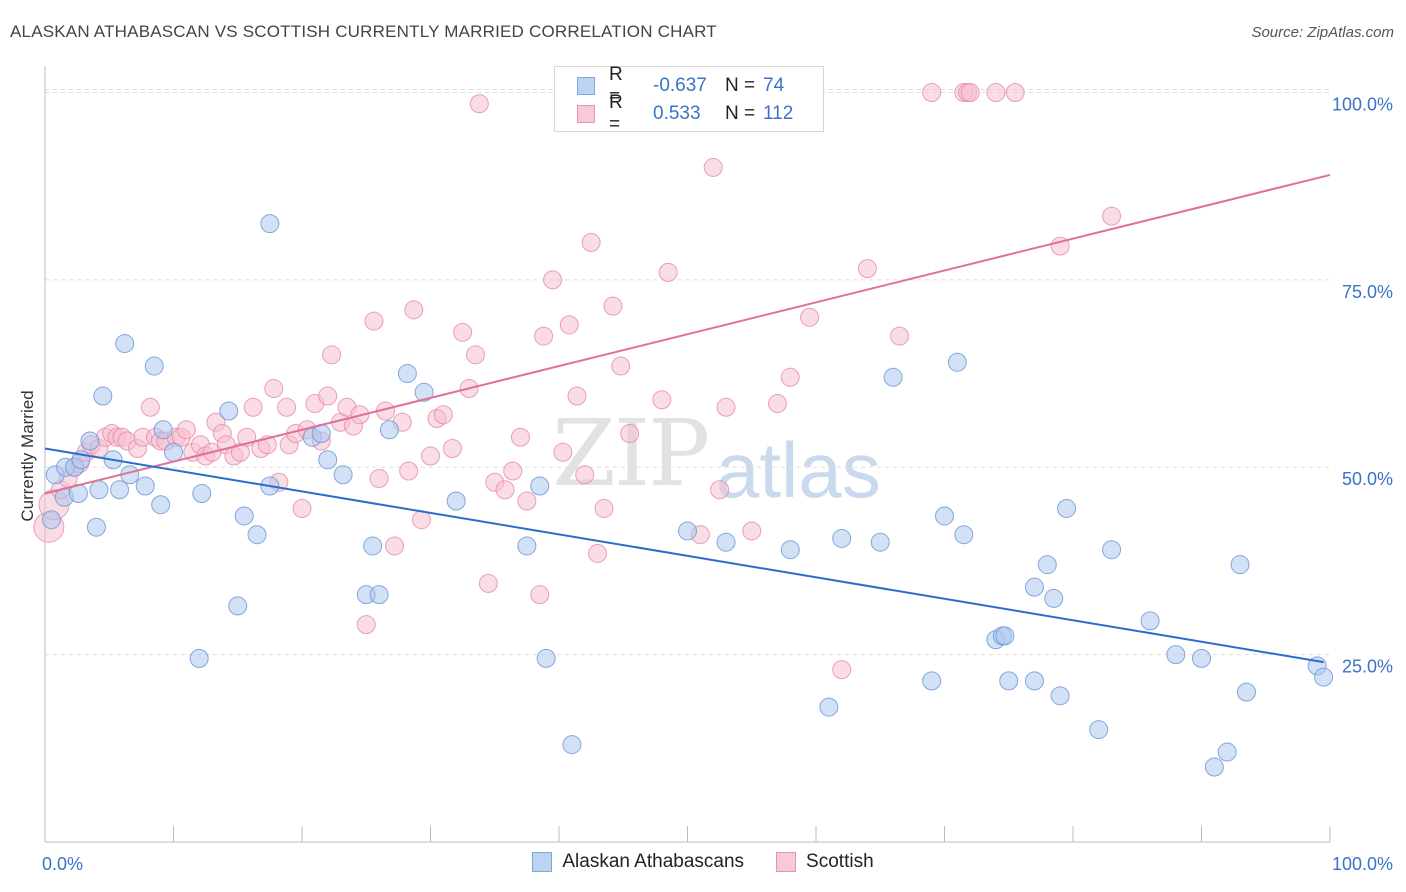 The image size is (1406, 892). What do you see at coordinates (586, 86) in the screenshot?
I see `legend-swatch-blue` at bounding box center [586, 86].